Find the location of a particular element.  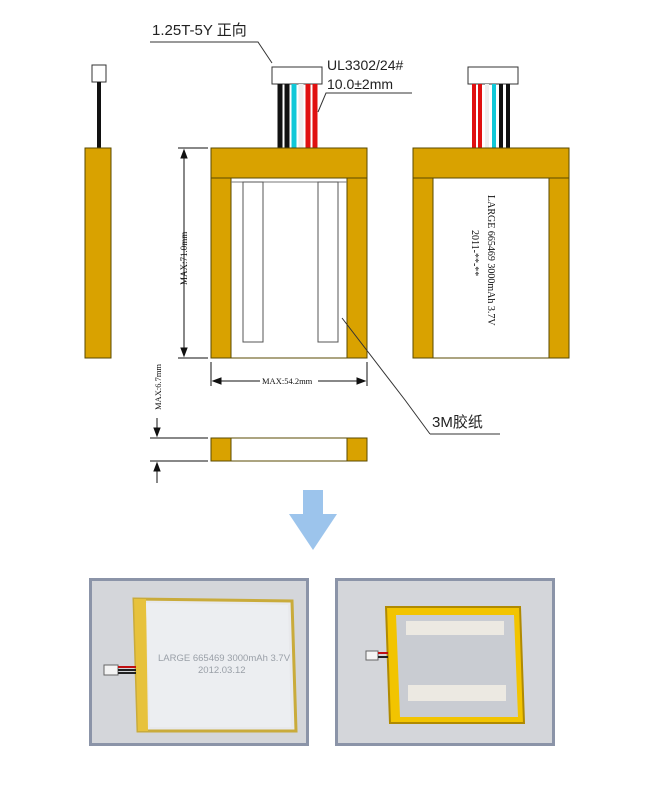

width-dim-label: MAX:54.2mm is located at coordinates (287, 381).